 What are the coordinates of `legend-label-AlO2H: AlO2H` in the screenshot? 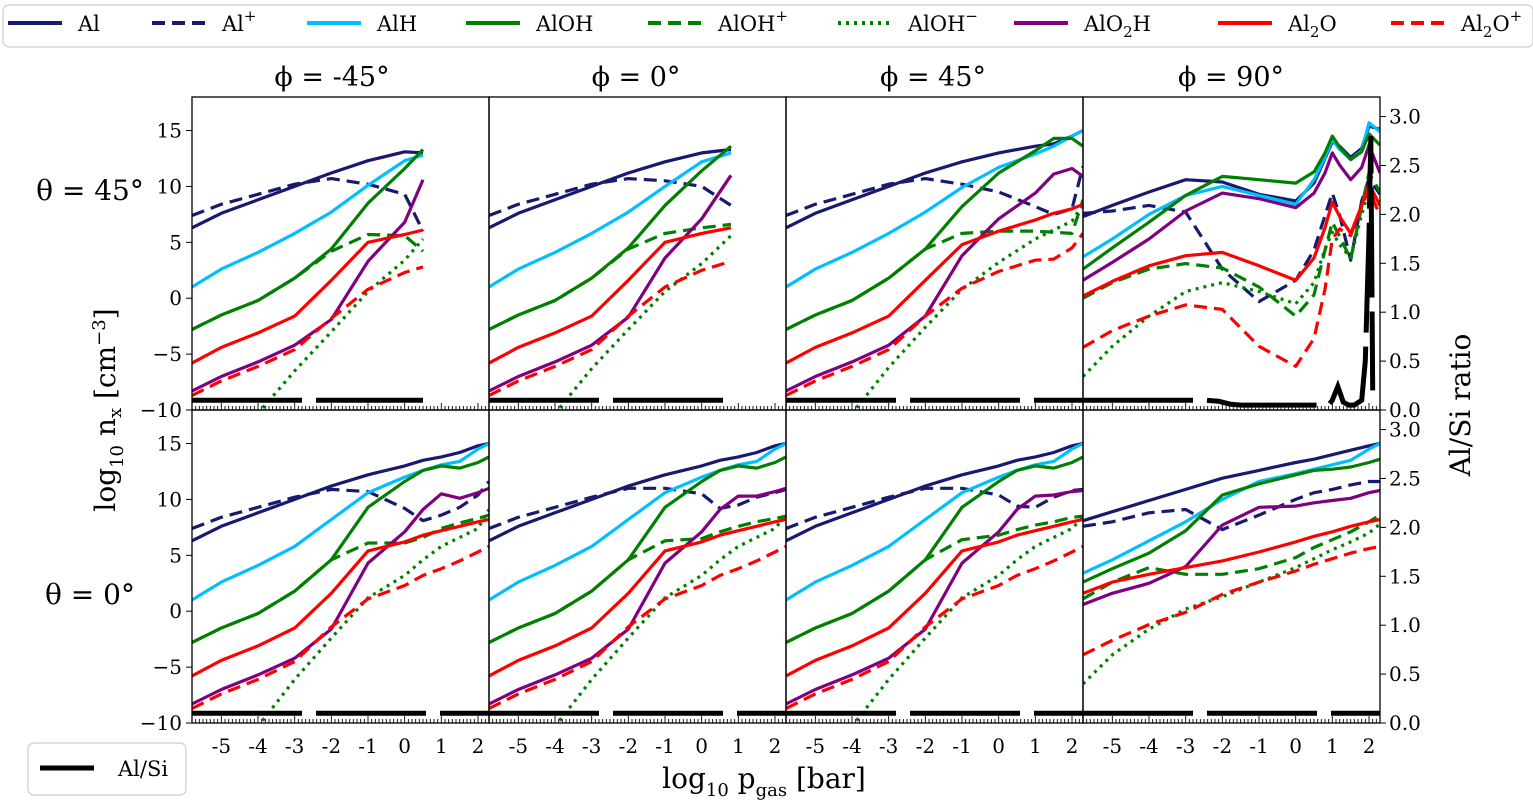 It's located at (1117, 26).